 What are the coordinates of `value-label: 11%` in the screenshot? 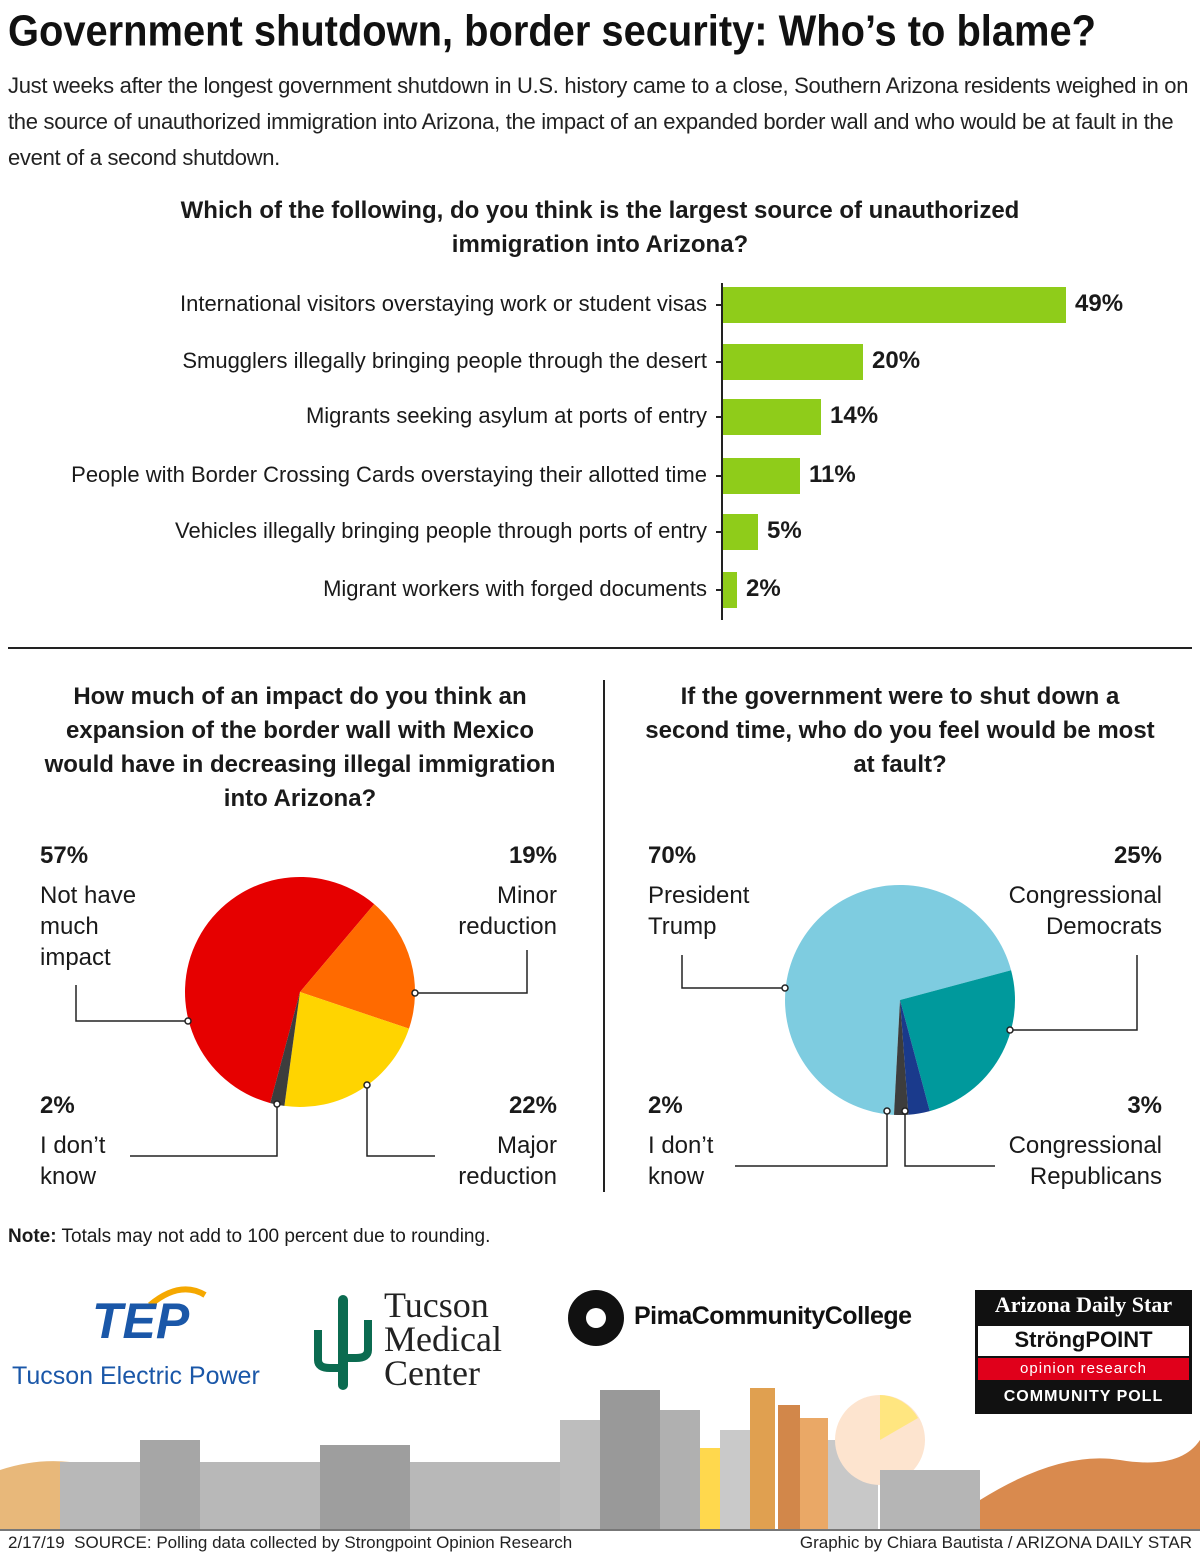 It's located at (832, 474).